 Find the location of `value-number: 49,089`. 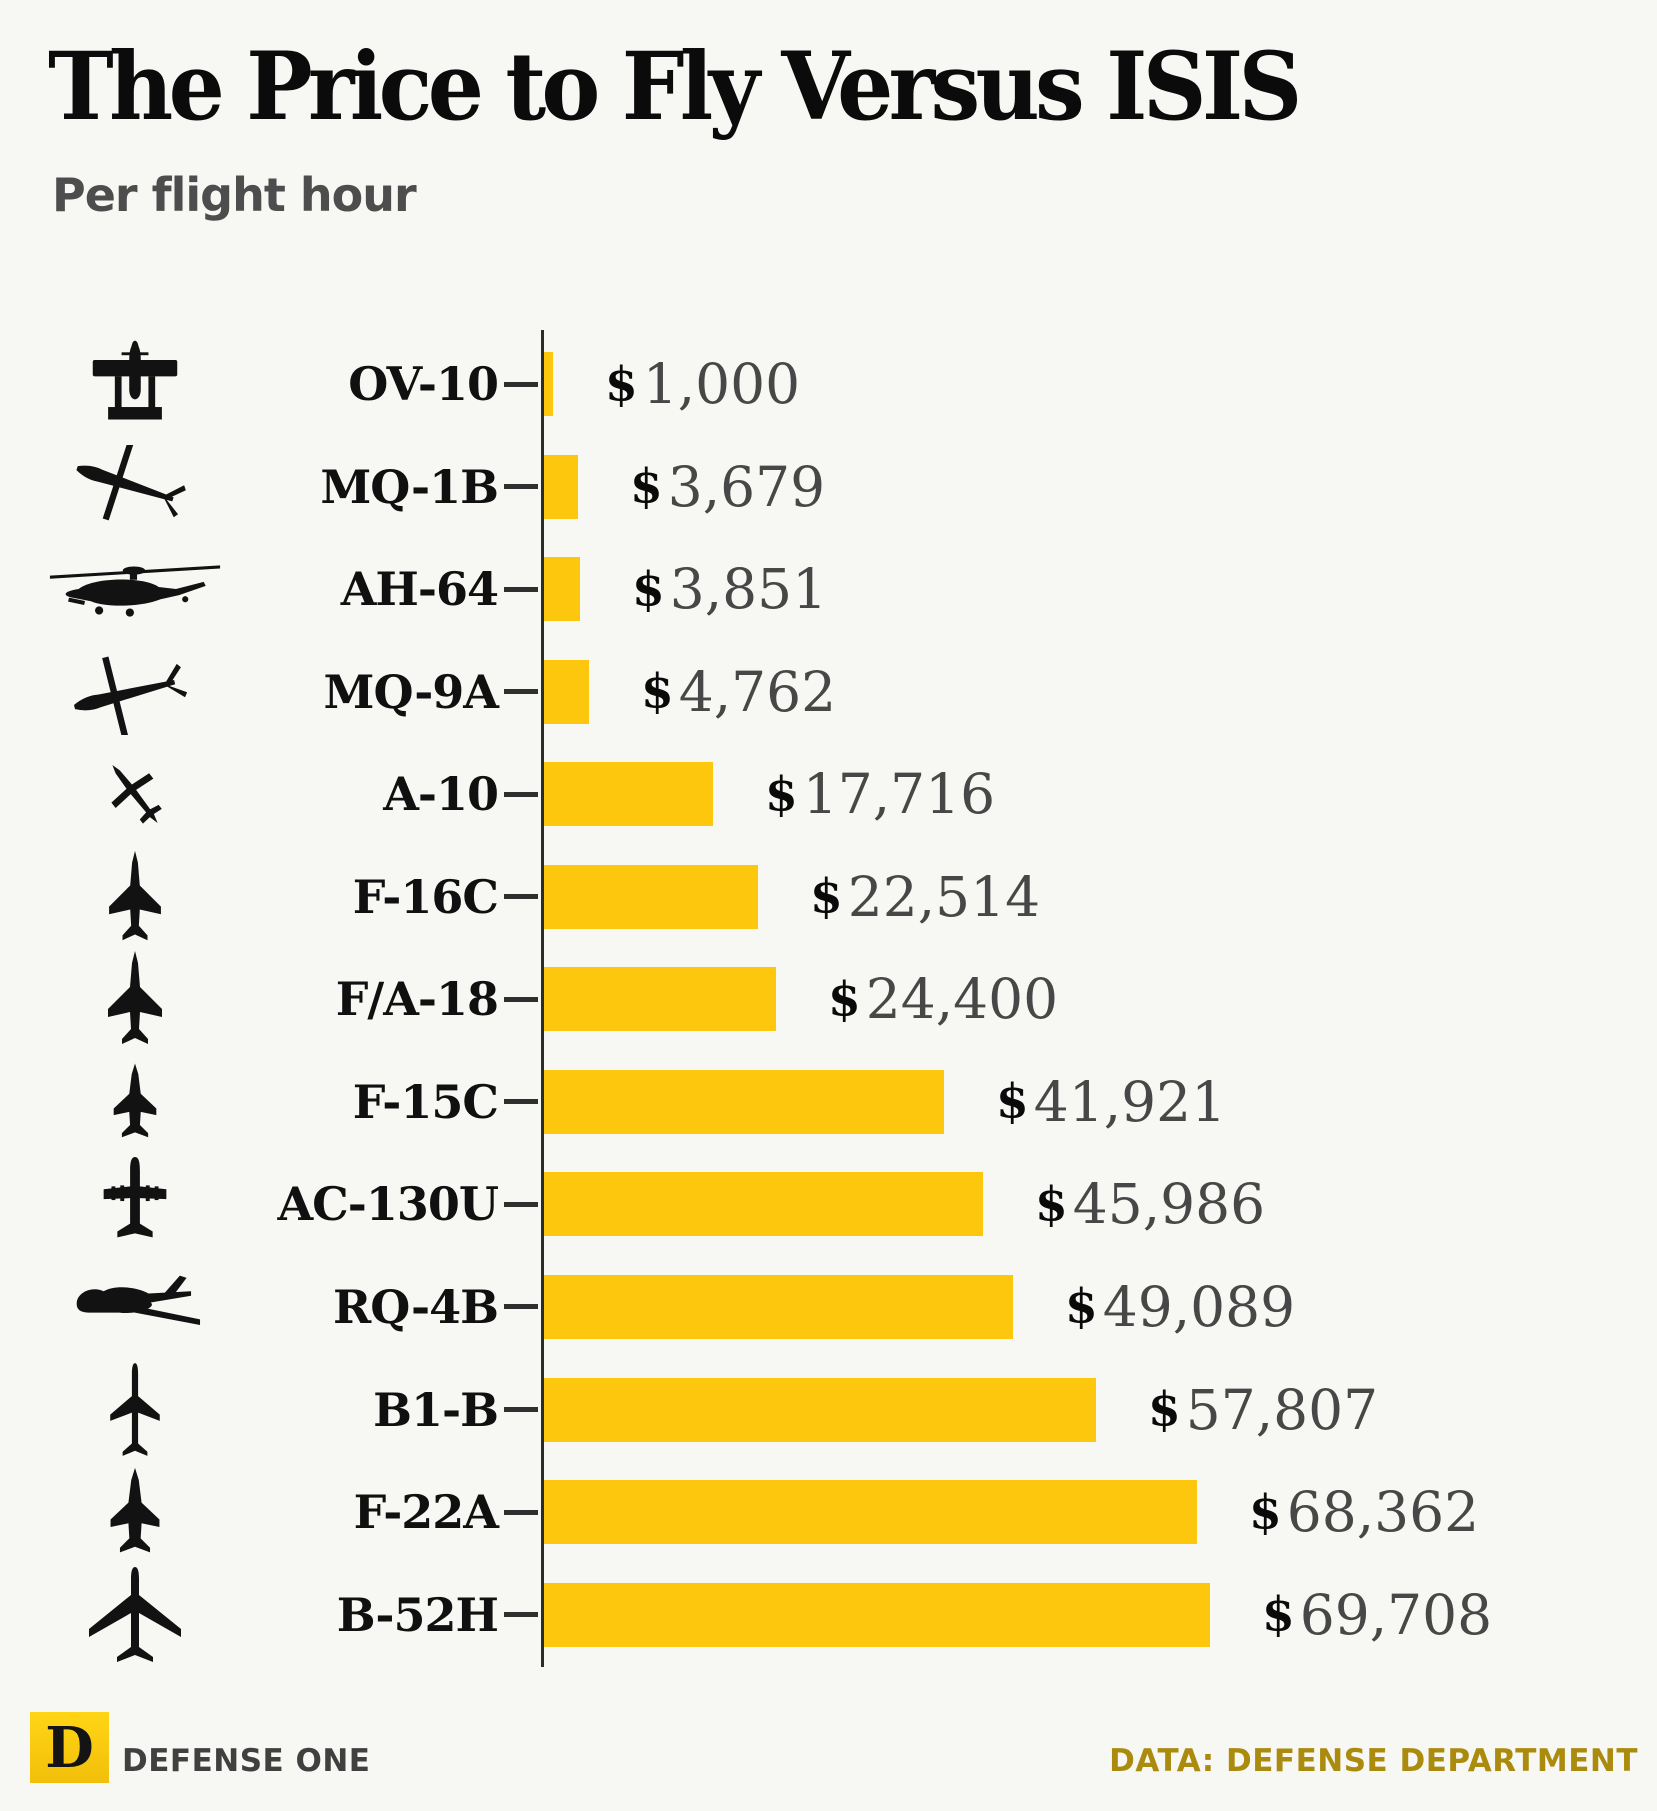

value-number: 49,089 is located at coordinates (1199, 1306).